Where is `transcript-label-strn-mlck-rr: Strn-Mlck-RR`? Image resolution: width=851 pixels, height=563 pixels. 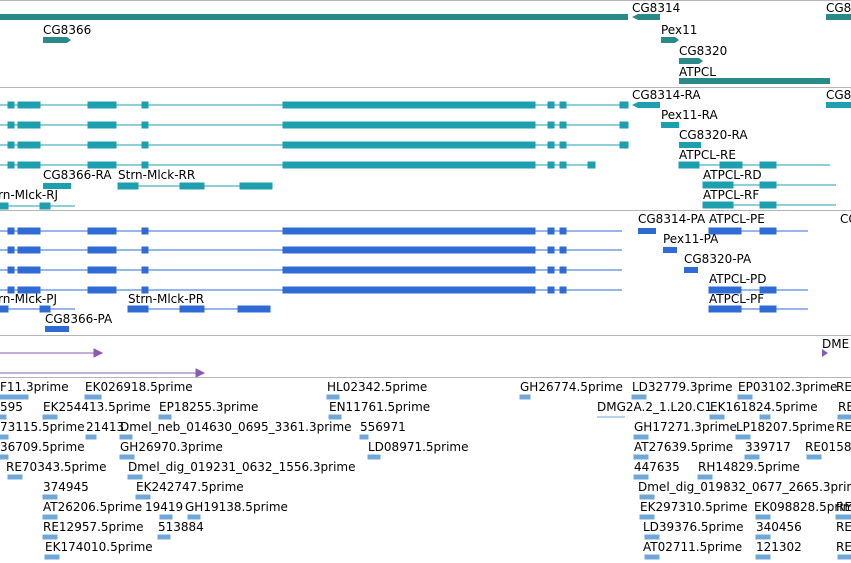 transcript-label-strn-mlck-rr: Strn-Mlck-RR is located at coordinates (157, 175).